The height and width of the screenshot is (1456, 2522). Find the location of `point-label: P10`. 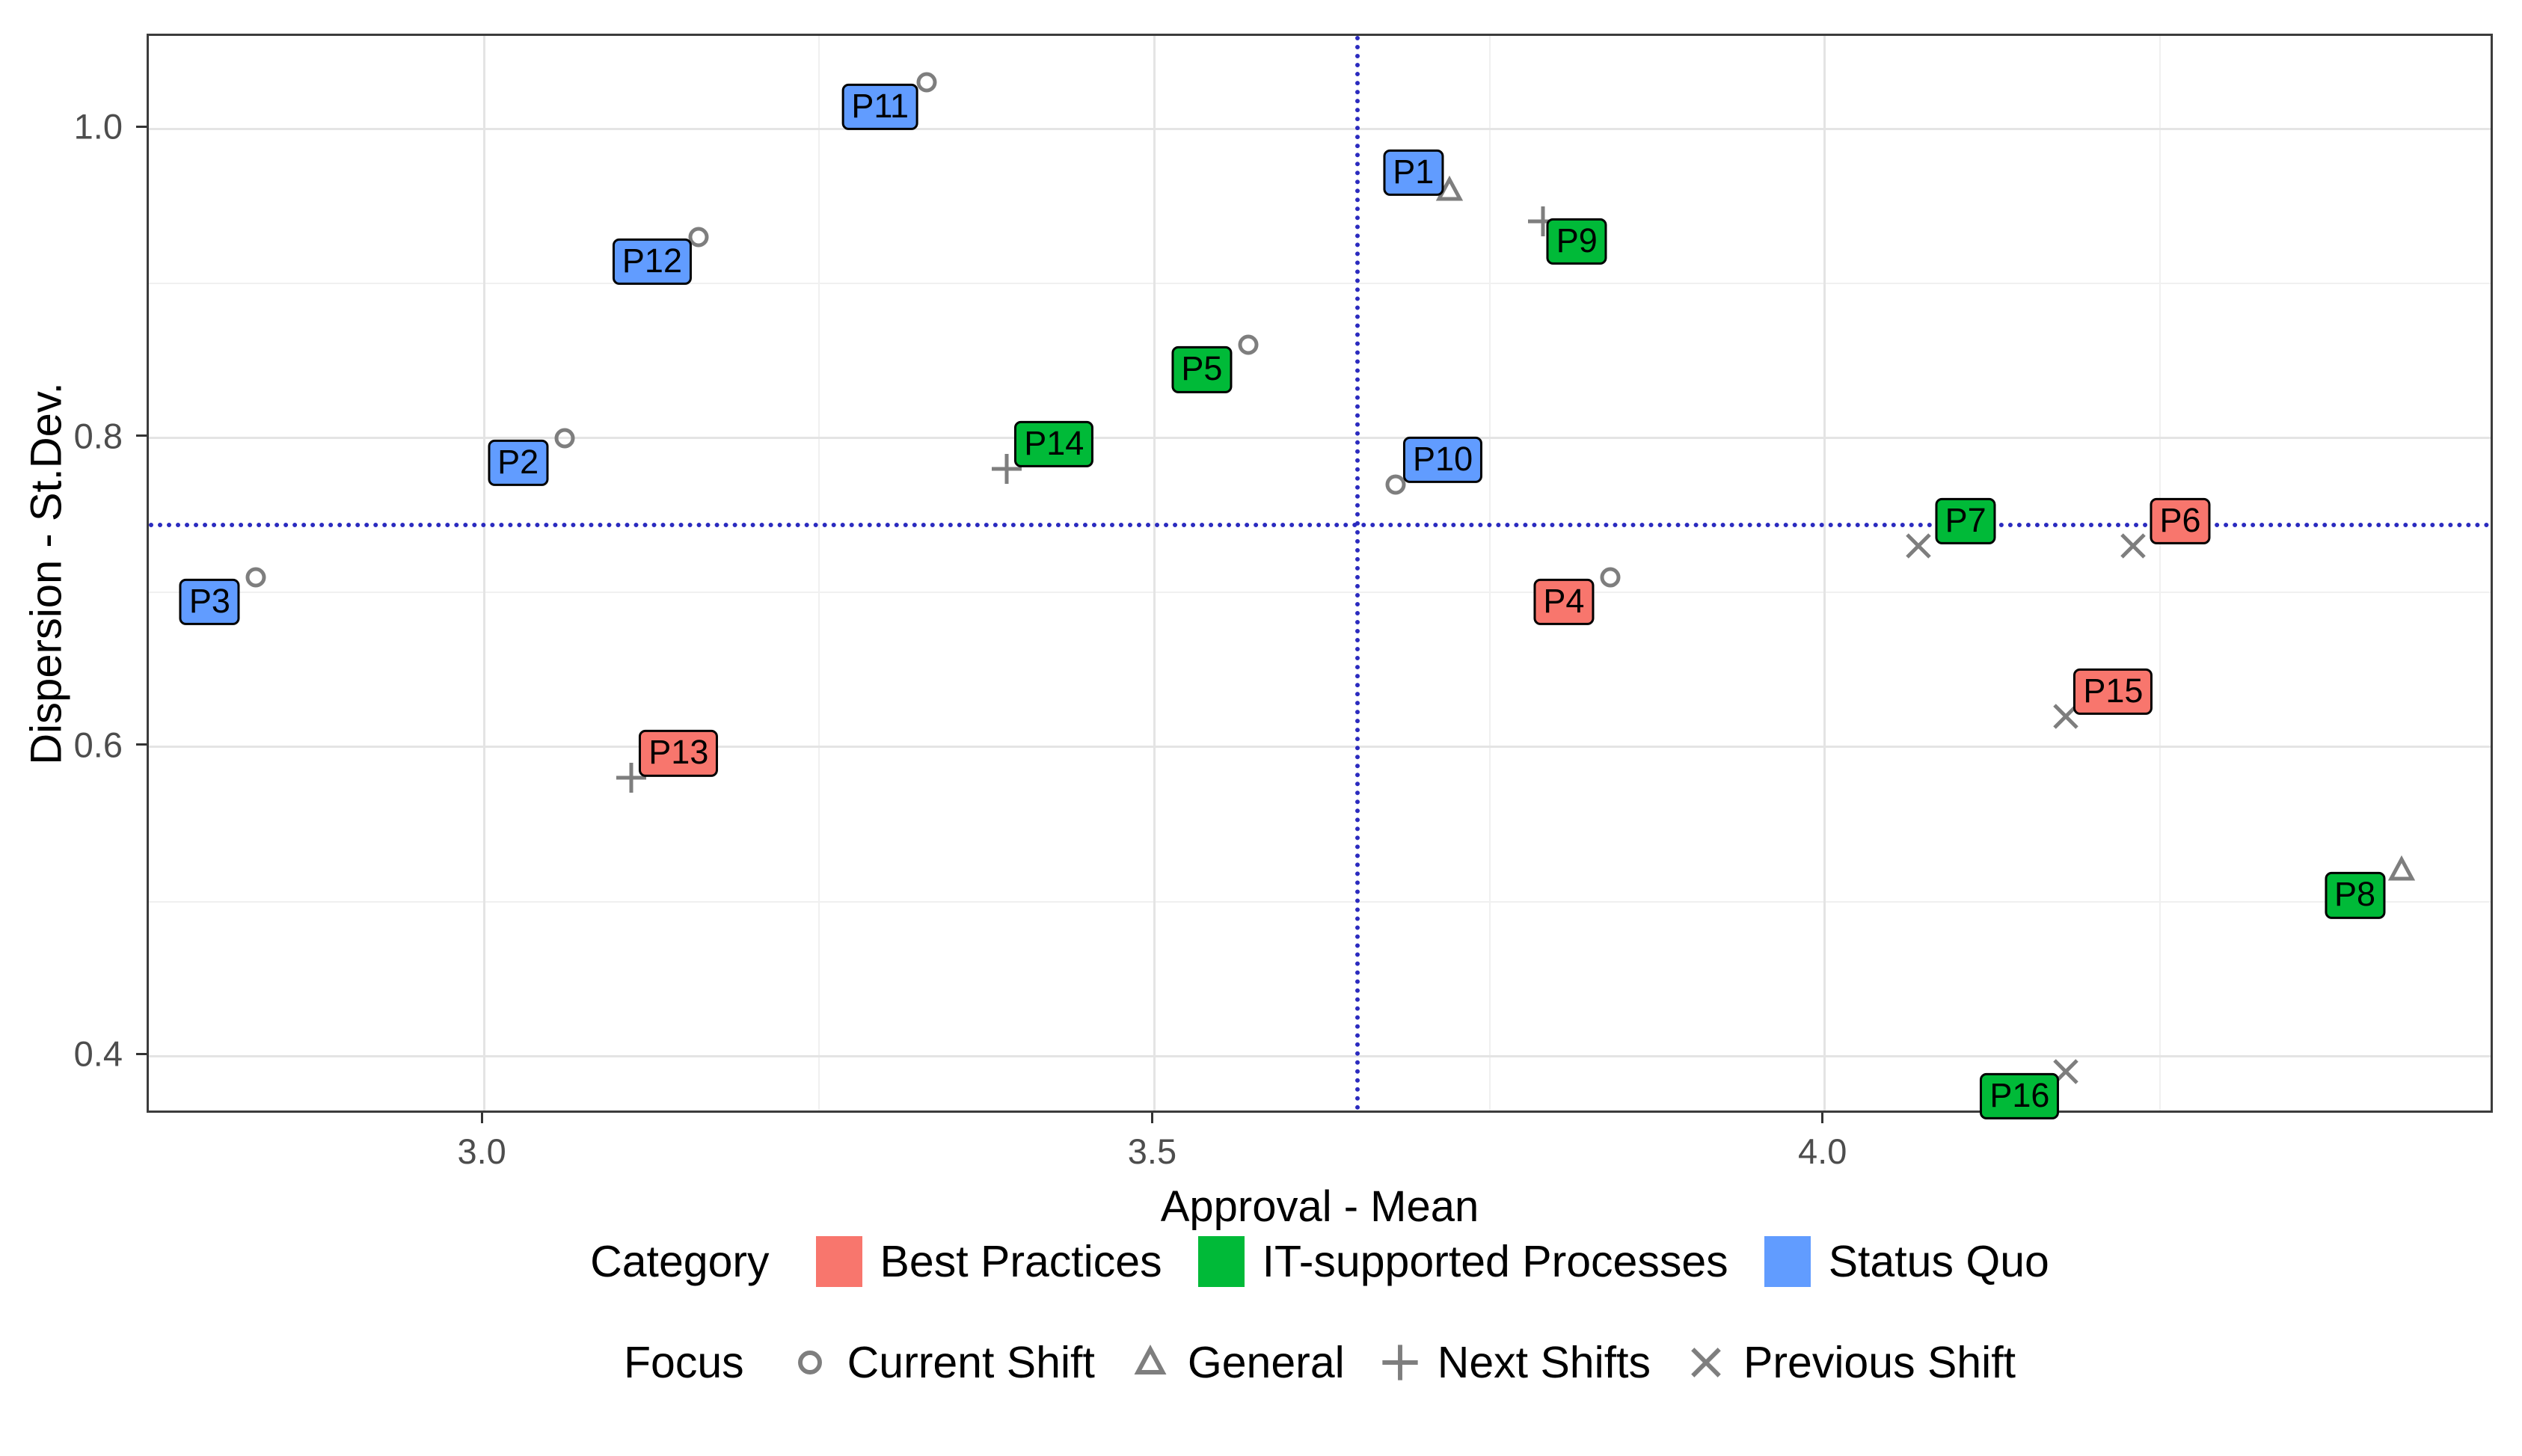

point-label: P10 is located at coordinates (1443, 459).